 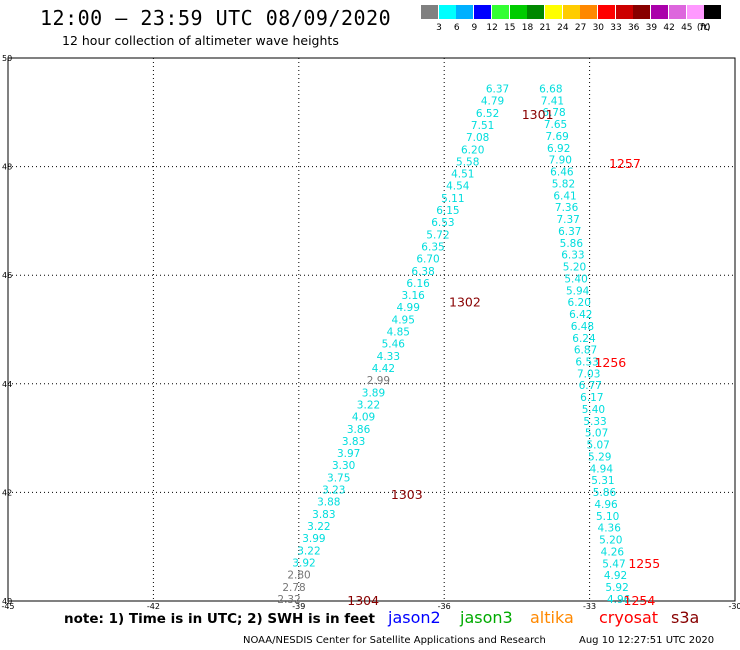 What do you see at coordinates (467, 162) in the screenshot?
I see `wave-height-value: 5.58` at bounding box center [467, 162].